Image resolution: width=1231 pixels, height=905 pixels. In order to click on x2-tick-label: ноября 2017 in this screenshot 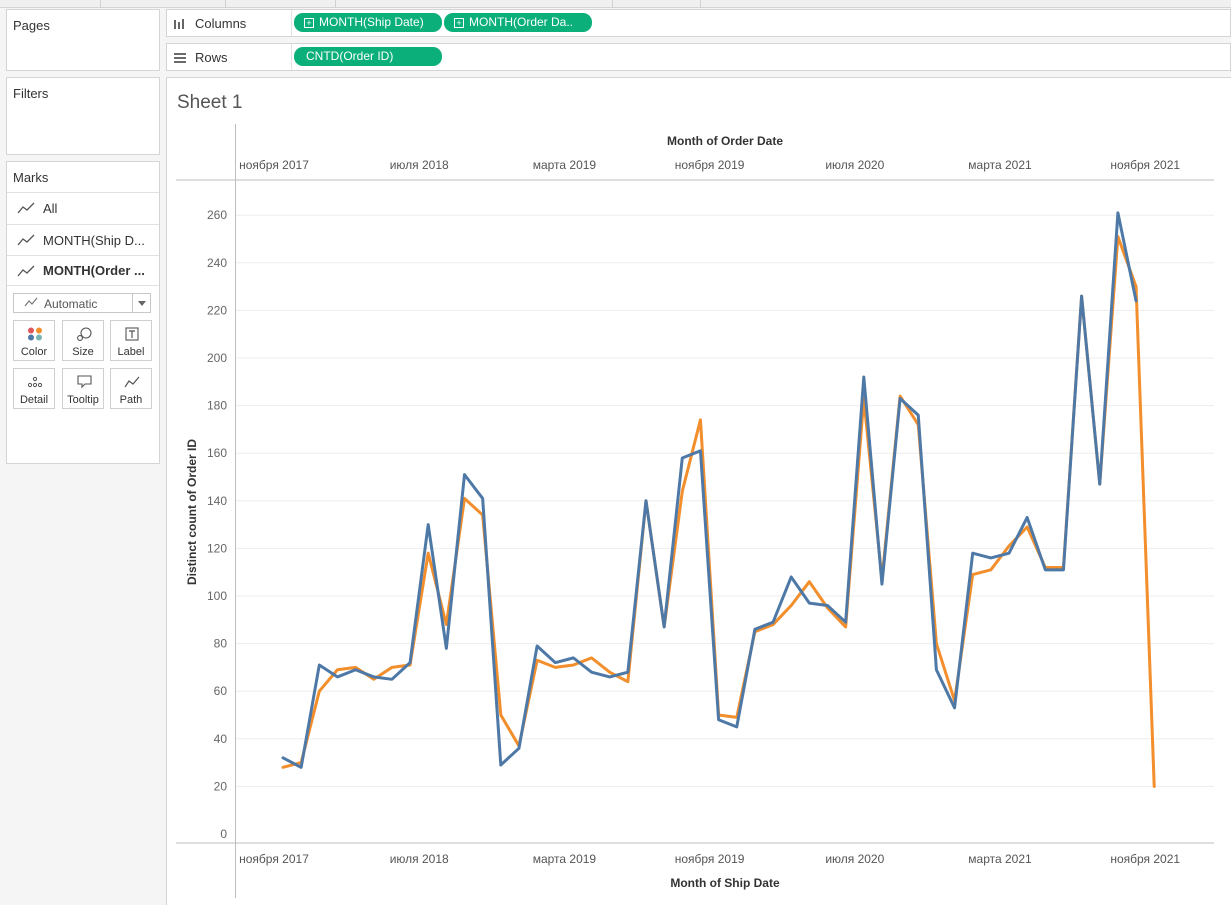, I will do `click(274, 165)`.